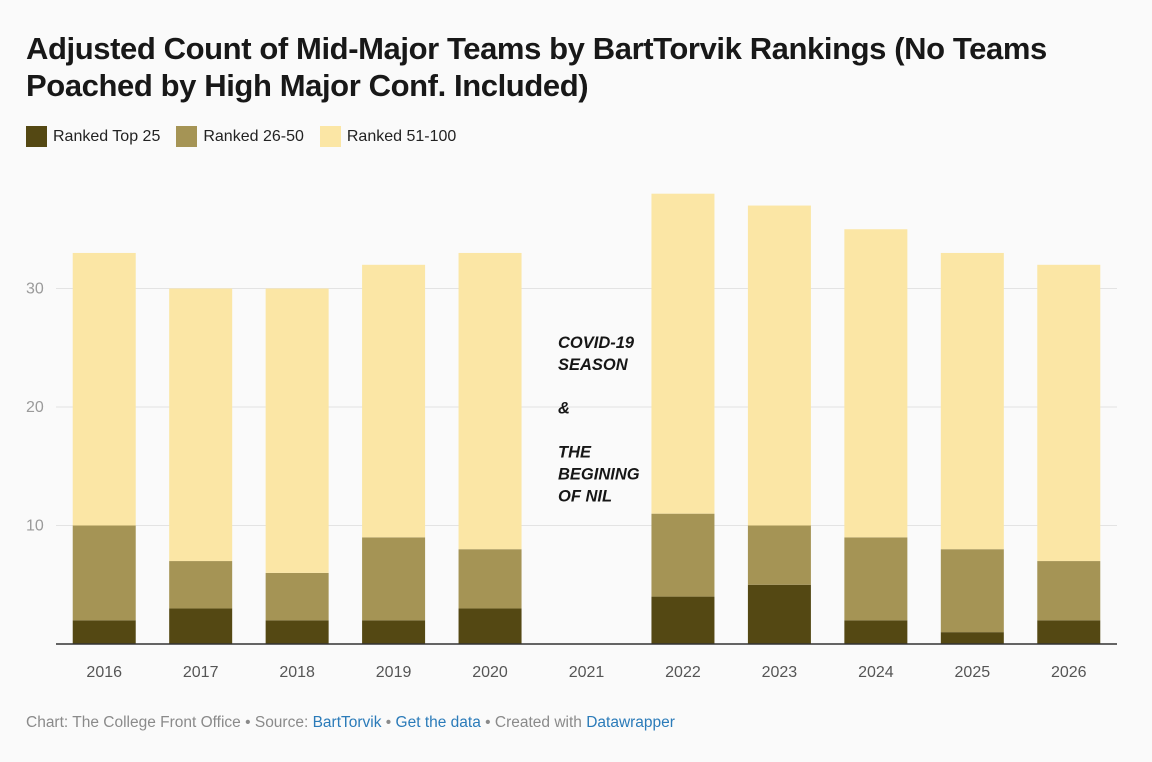 The image size is (1152, 762). Describe the element at coordinates (630, 722) in the screenshot. I see `datawrapper-link: Datawrapper` at that location.